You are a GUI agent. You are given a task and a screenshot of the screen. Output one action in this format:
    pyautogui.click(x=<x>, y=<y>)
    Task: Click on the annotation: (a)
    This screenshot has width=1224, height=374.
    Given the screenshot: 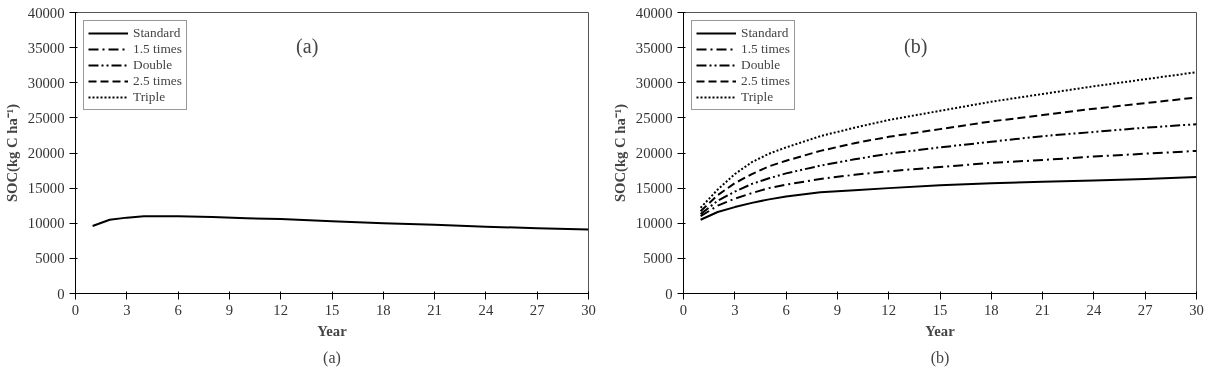 What is the action you would take?
    pyautogui.click(x=307, y=47)
    